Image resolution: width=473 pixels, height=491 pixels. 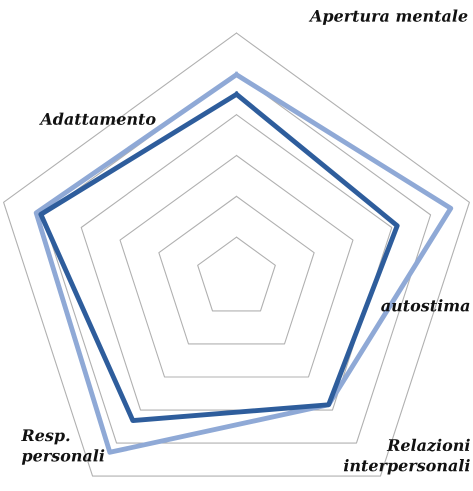 I want to click on spoke-label: Apertura mentale, so click(x=388, y=17).